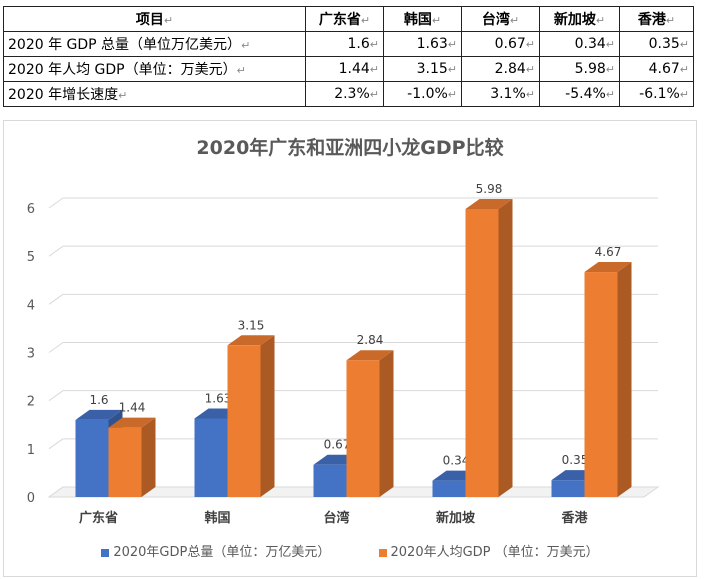 The width and height of the screenshot is (704, 579). What do you see at coordinates (31, 498) in the screenshot?
I see `y-tick-label: 0` at bounding box center [31, 498].